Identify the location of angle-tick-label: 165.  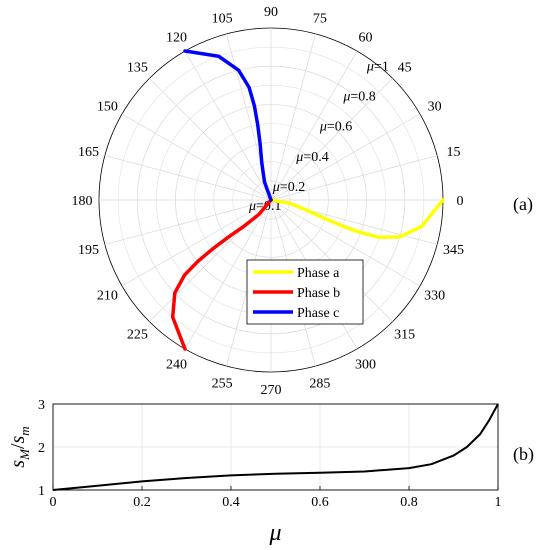
(88, 152).